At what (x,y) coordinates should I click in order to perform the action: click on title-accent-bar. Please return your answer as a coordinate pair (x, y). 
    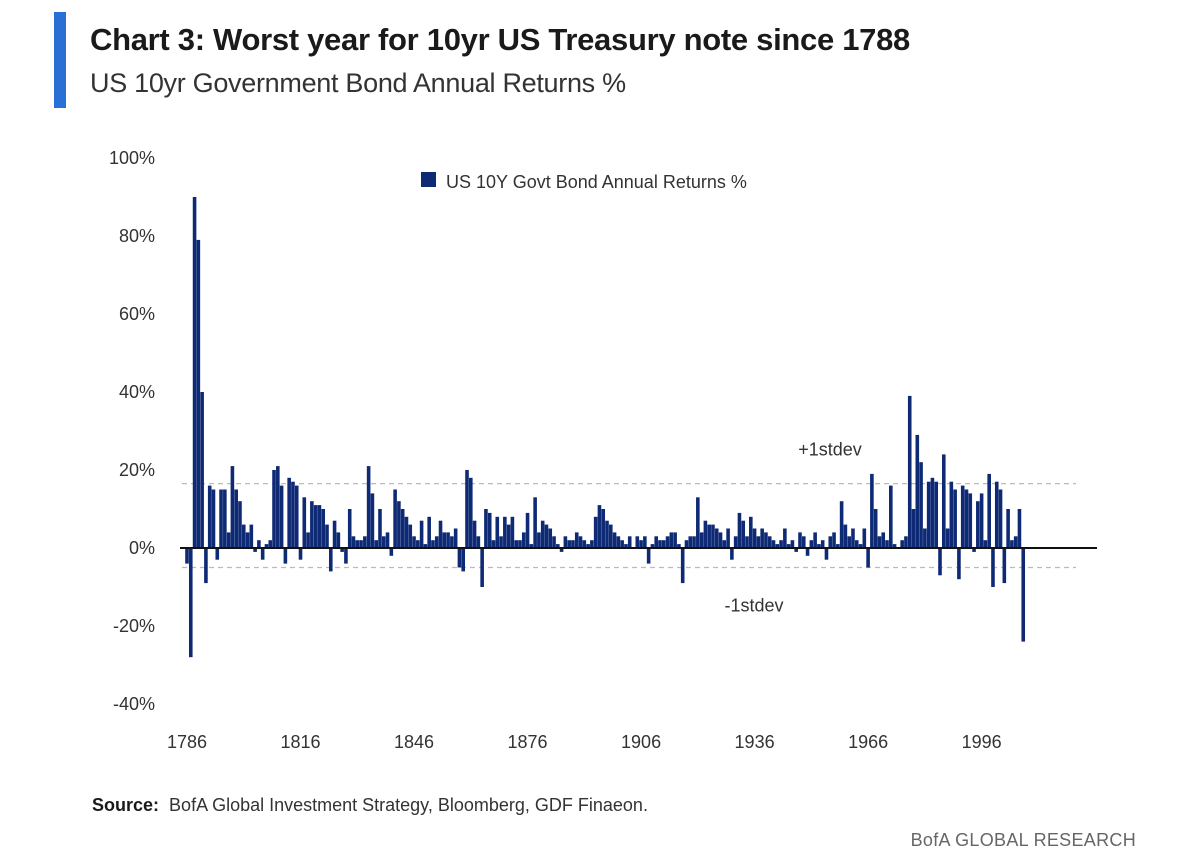
    Looking at the image, I should click on (60, 60).